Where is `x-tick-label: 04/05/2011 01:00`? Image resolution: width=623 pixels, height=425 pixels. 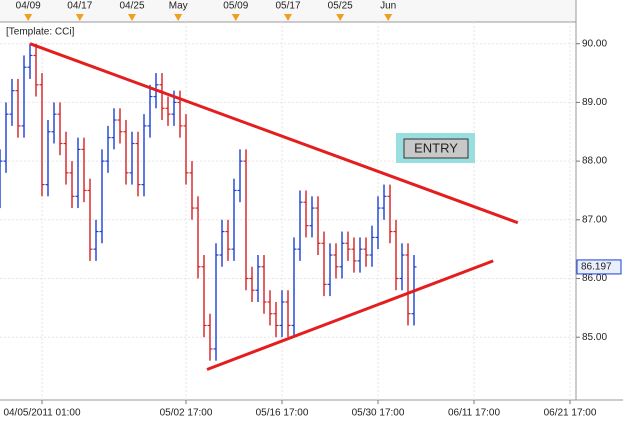
x-tick-label: 04/05/2011 01:00 is located at coordinates (42, 413).